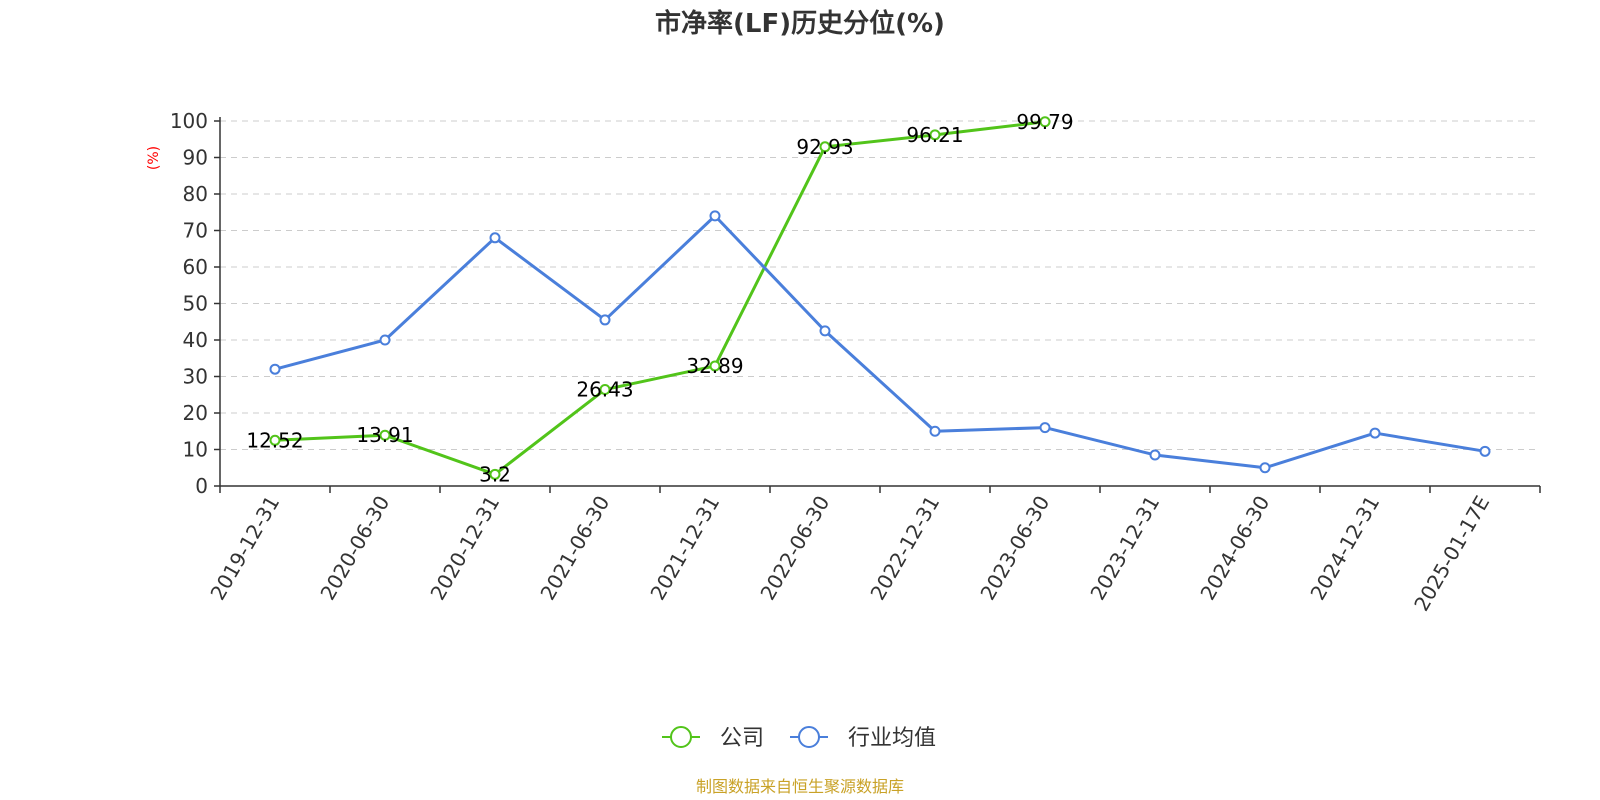  I want to click on chart-title: 市净率(LF)历史分位(%), so click(800, 23).